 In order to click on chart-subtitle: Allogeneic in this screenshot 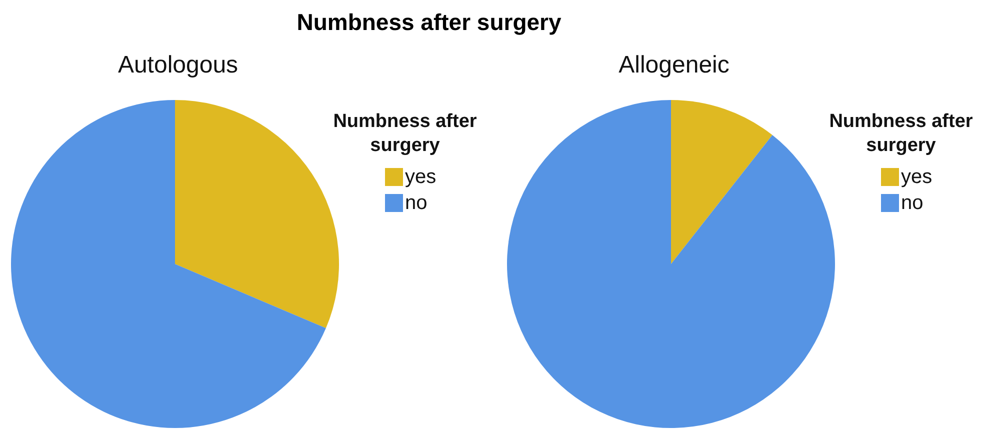, I will do `click(674, 65)`.